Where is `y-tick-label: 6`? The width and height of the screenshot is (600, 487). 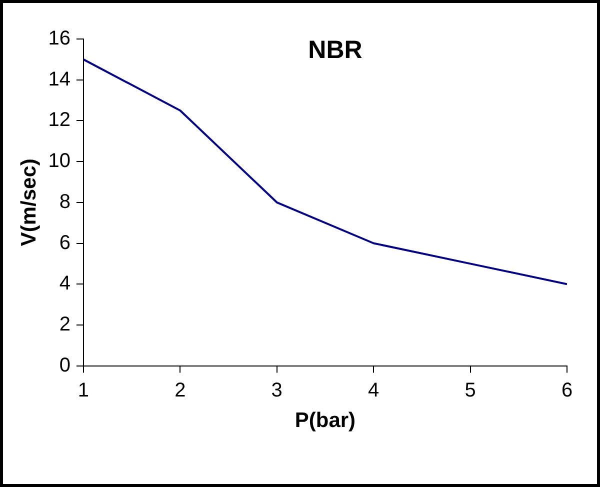 y-tick-label: 6 is located at coordinates (64, 243).